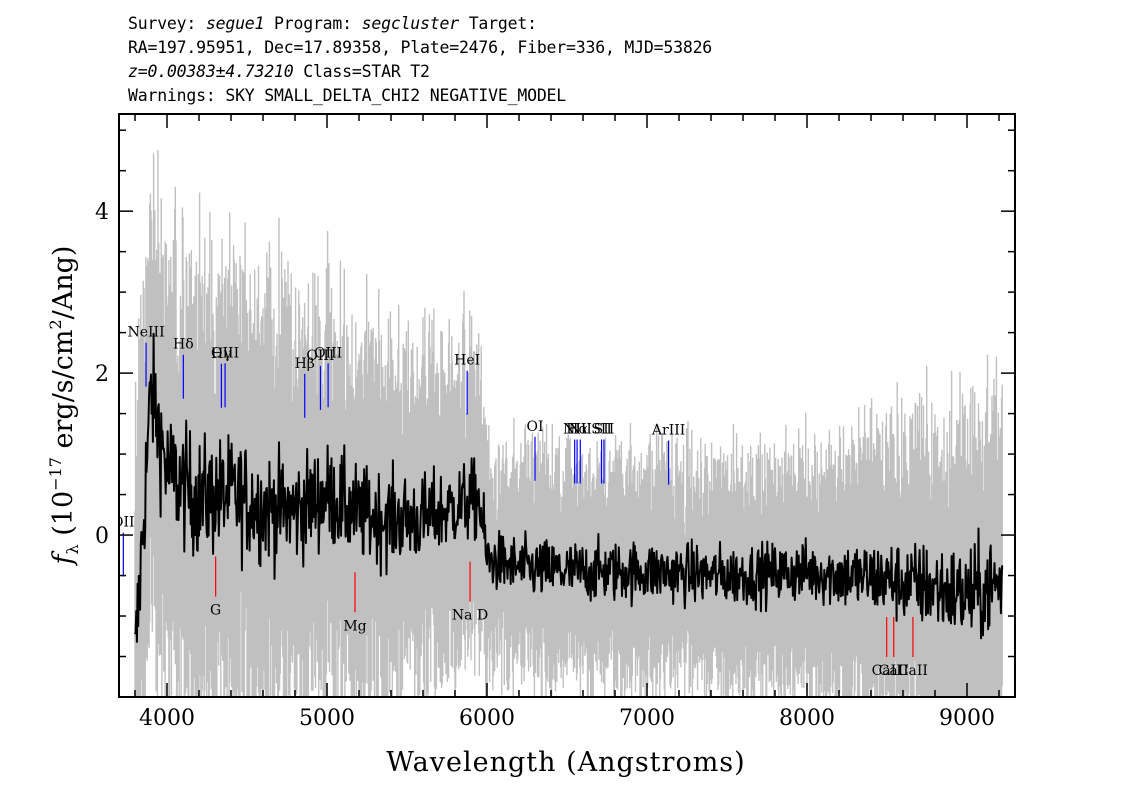 The height and width of the screenshot is (810, 1134). I want to click on x-tick-label: 7000, so click(647, 718).